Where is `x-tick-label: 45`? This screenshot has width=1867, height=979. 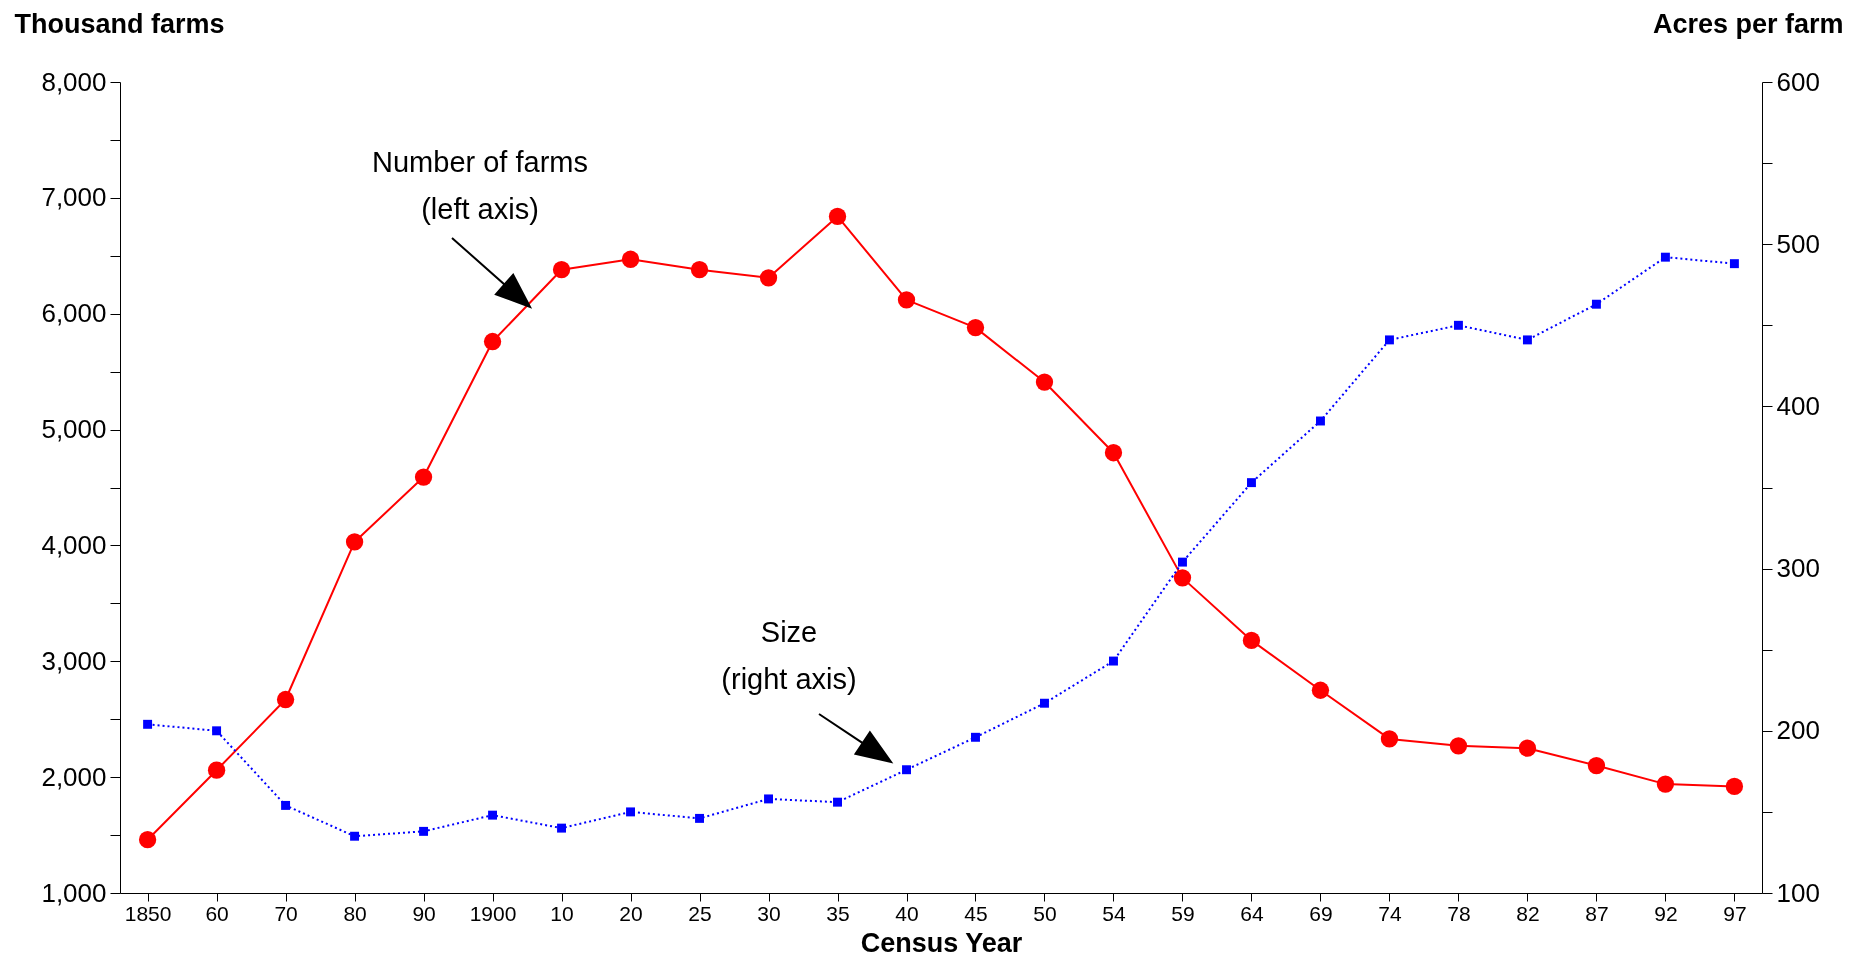 x-tick-label: 45 is located at coordinates (976, 913).